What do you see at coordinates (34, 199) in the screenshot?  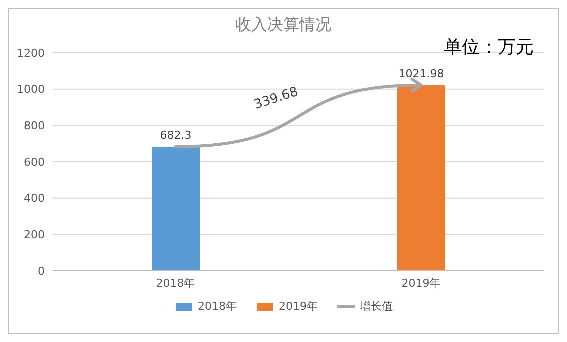 I see `y-tick-label: 400` at bounding box center [34, 199].